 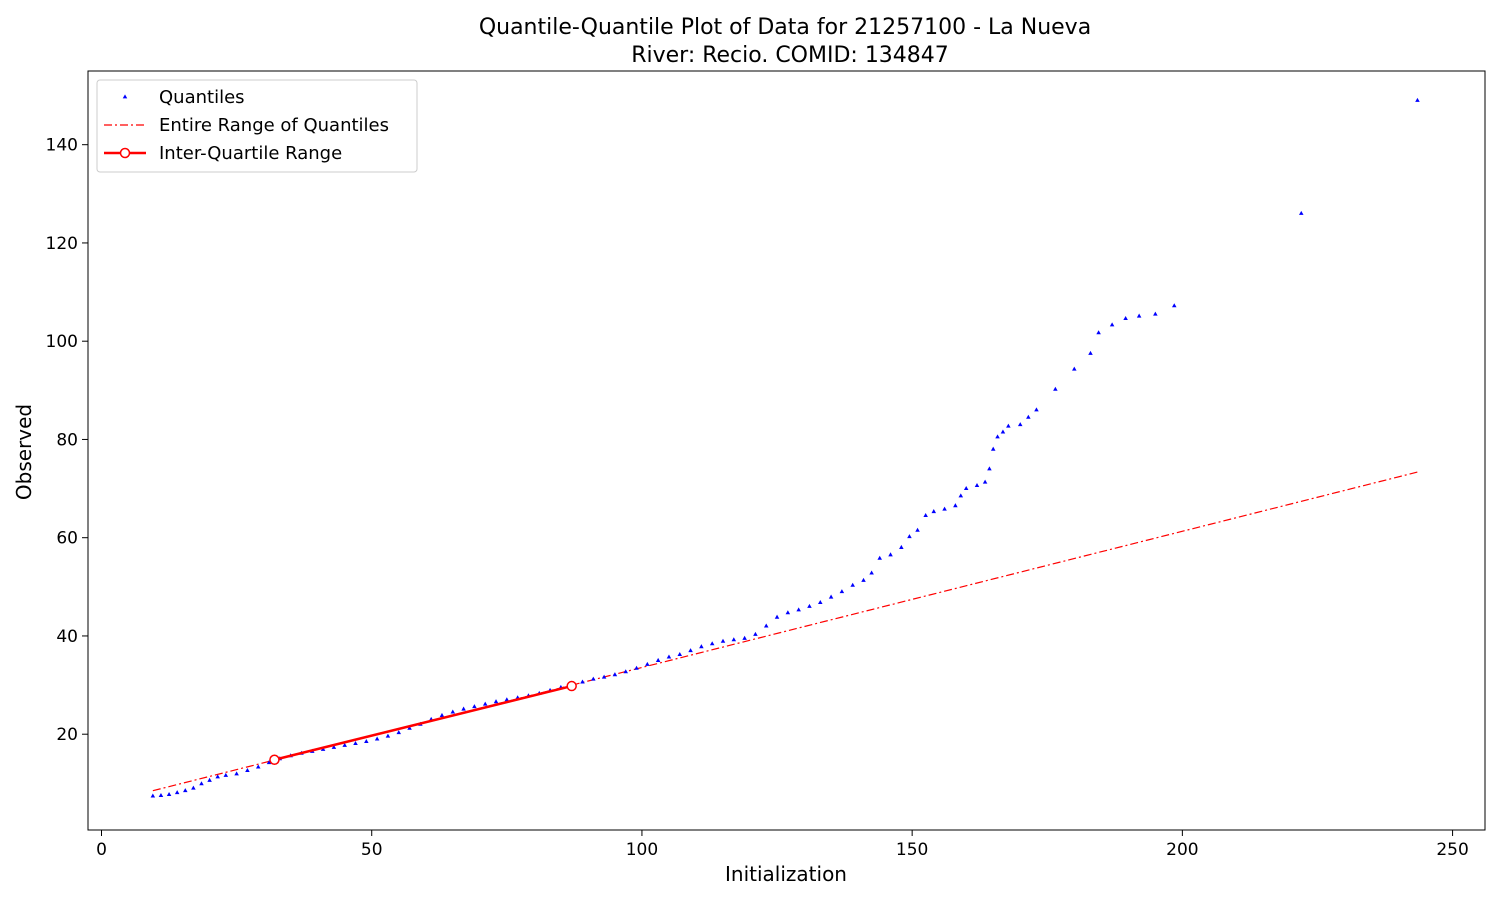 I want to click on x-tick-label: 150, so click(x=912, y=850).